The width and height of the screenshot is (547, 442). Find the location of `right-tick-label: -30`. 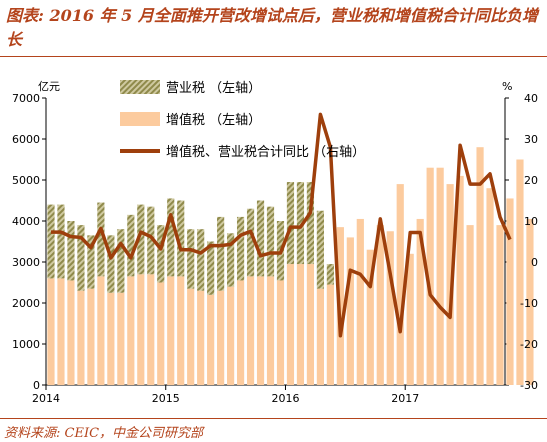

right-tick-label: -30 is located at coordinates (529, 385).